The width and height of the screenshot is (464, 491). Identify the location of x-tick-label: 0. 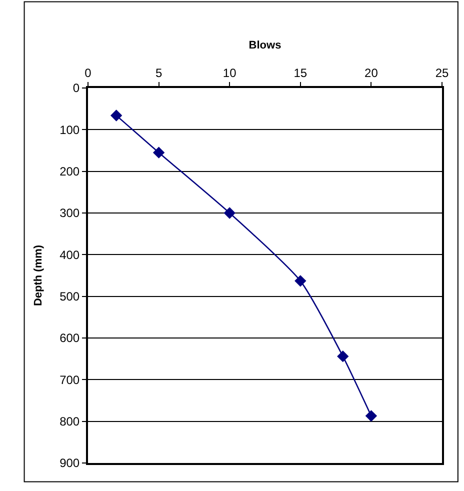
(88, 73).